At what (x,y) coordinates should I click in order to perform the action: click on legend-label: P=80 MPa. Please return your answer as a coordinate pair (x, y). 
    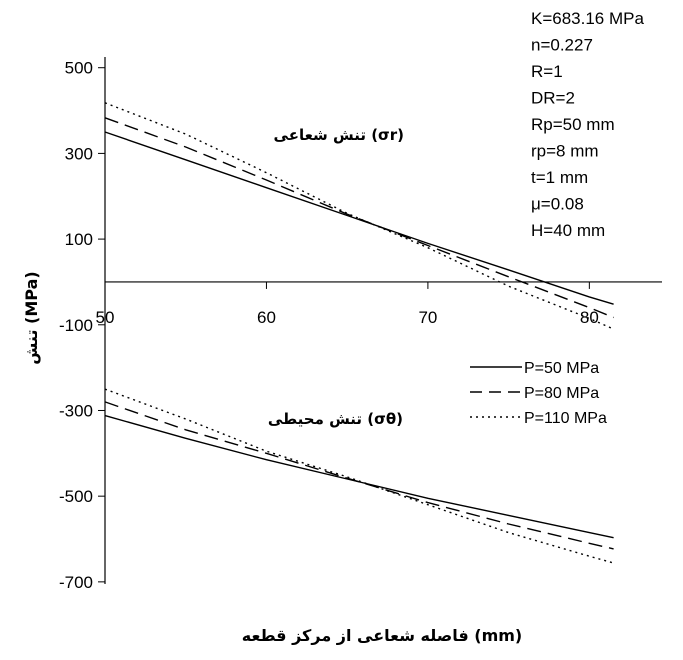
    Looking at the image, I should click on (561, 393).